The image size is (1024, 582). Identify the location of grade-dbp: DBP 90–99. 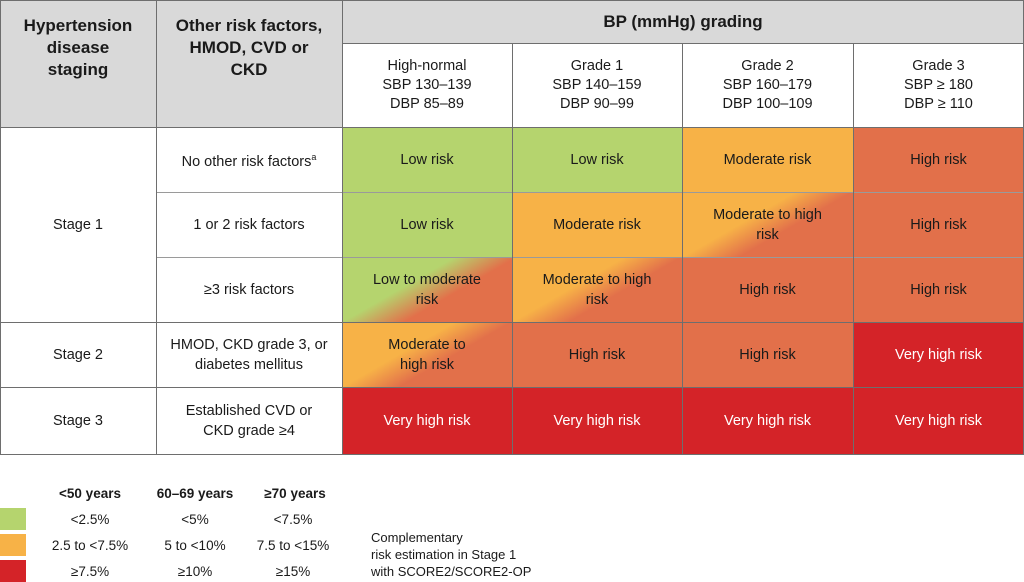
(597, 103).